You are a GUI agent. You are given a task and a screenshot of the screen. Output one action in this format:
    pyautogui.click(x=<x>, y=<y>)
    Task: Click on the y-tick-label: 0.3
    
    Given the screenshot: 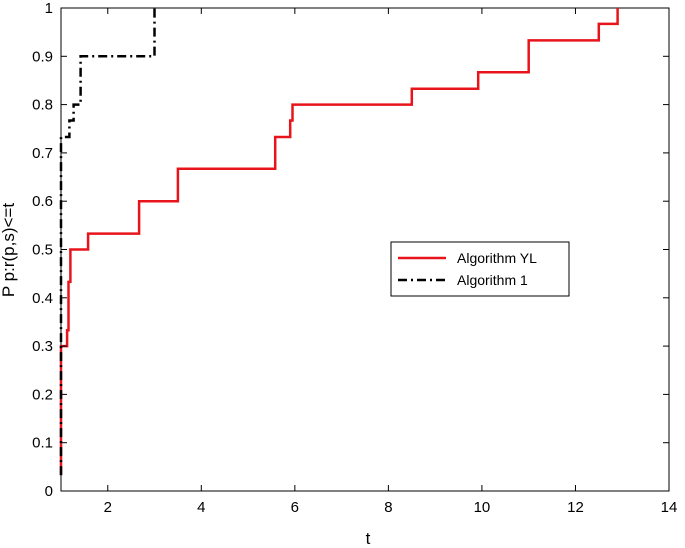 What is the action you would take?
    pyautogui.click(x=42, y=346)
    